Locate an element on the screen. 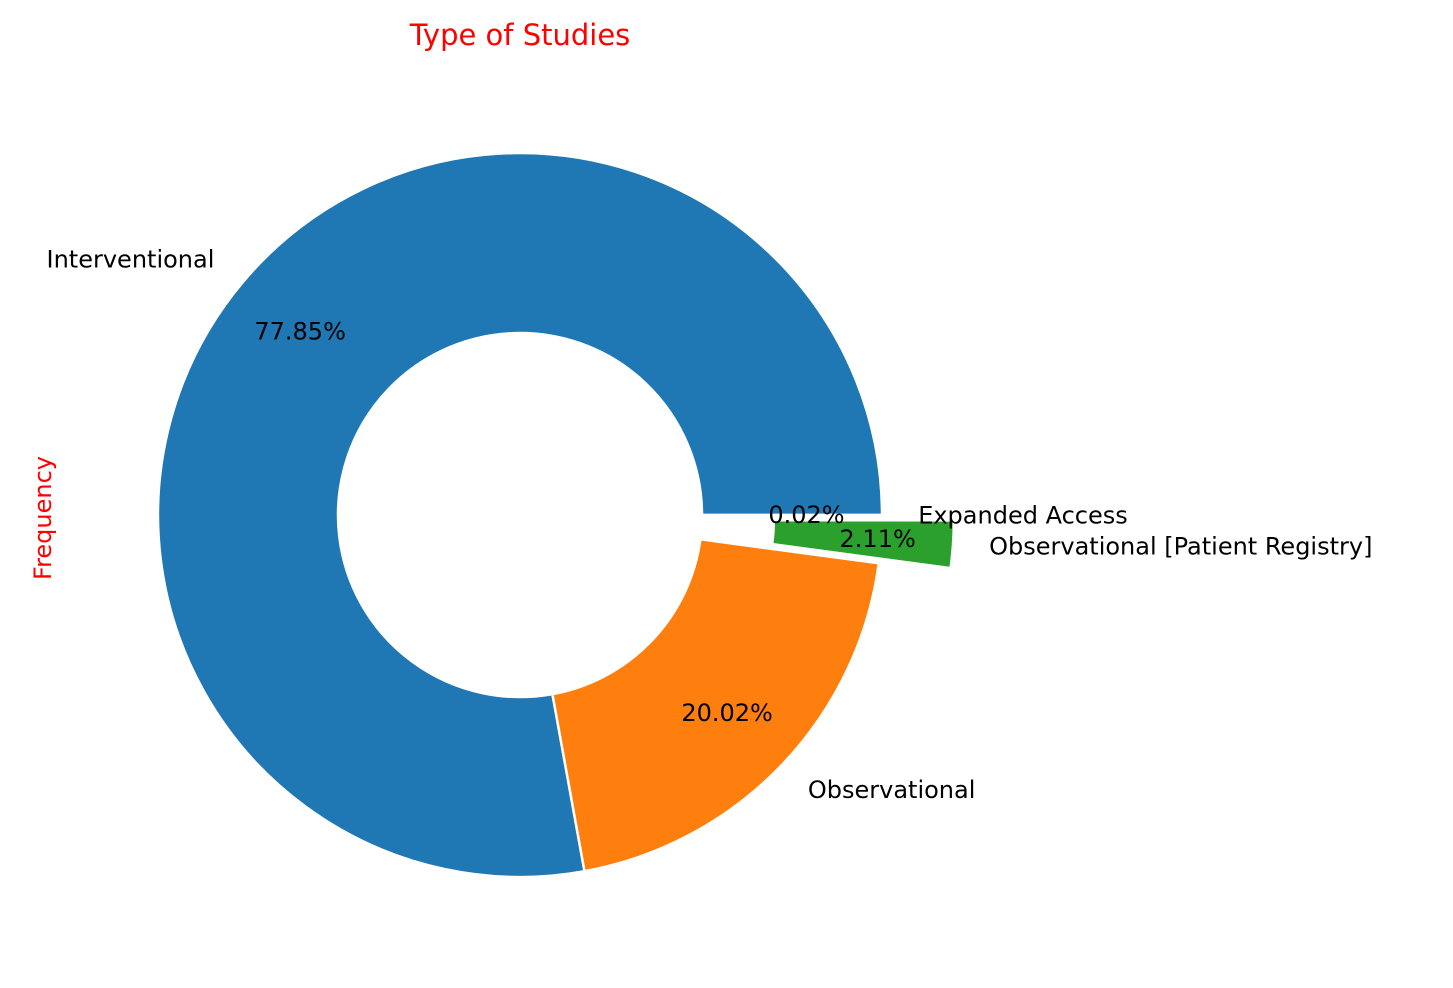 This screenshot has width=1453, height=988. slice-label-expanded-access: Expanded Access is located at coordinates (1023, 515).